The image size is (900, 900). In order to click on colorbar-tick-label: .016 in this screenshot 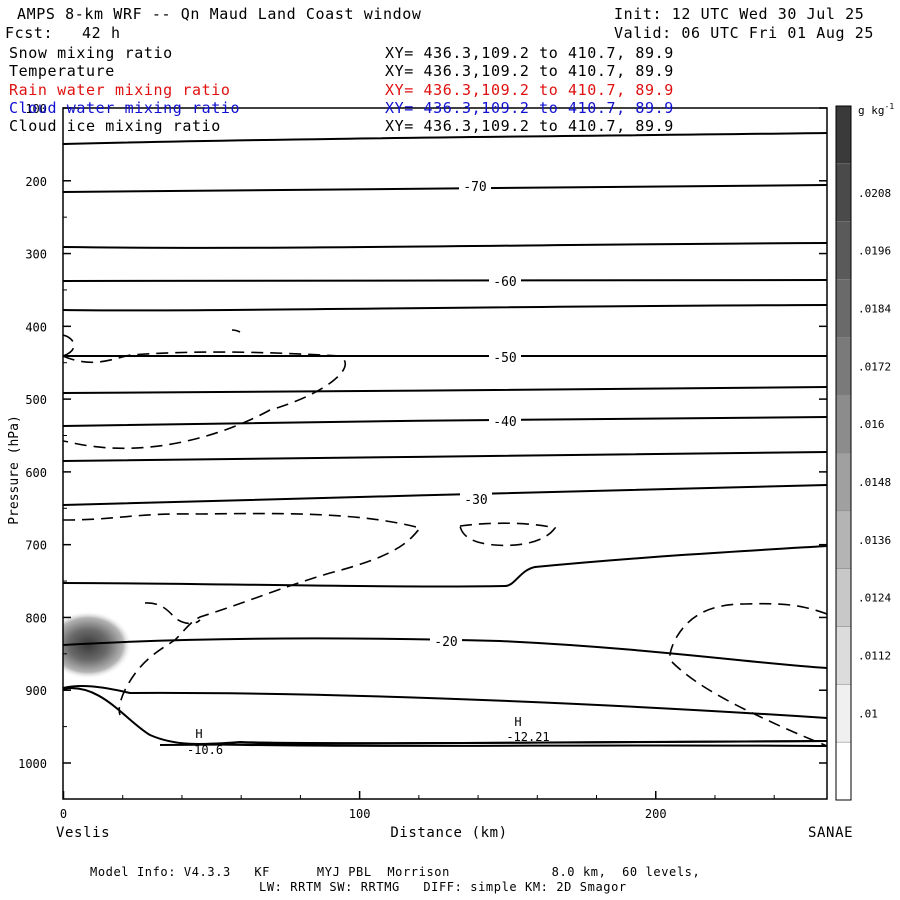, I will do `click(871, 424)`.